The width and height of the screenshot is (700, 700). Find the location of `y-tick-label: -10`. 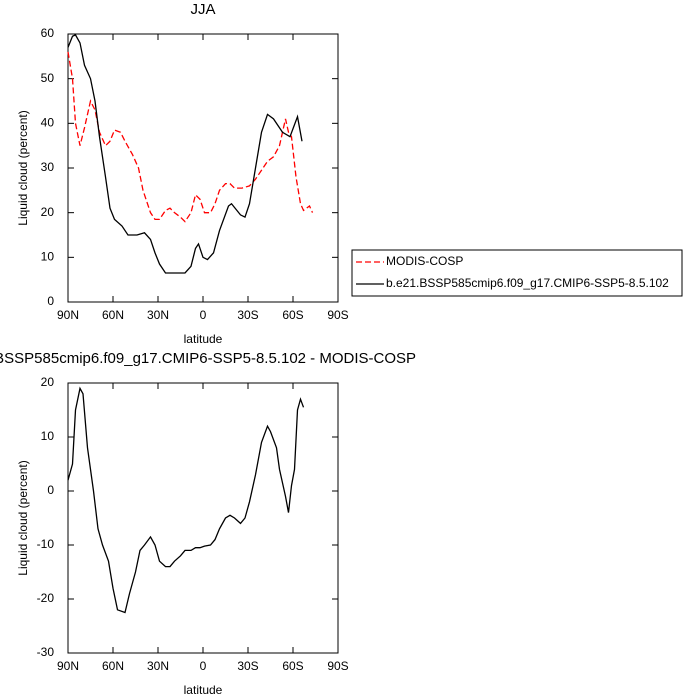

y-tick-label: -10 is located at coordinates (46, 544).